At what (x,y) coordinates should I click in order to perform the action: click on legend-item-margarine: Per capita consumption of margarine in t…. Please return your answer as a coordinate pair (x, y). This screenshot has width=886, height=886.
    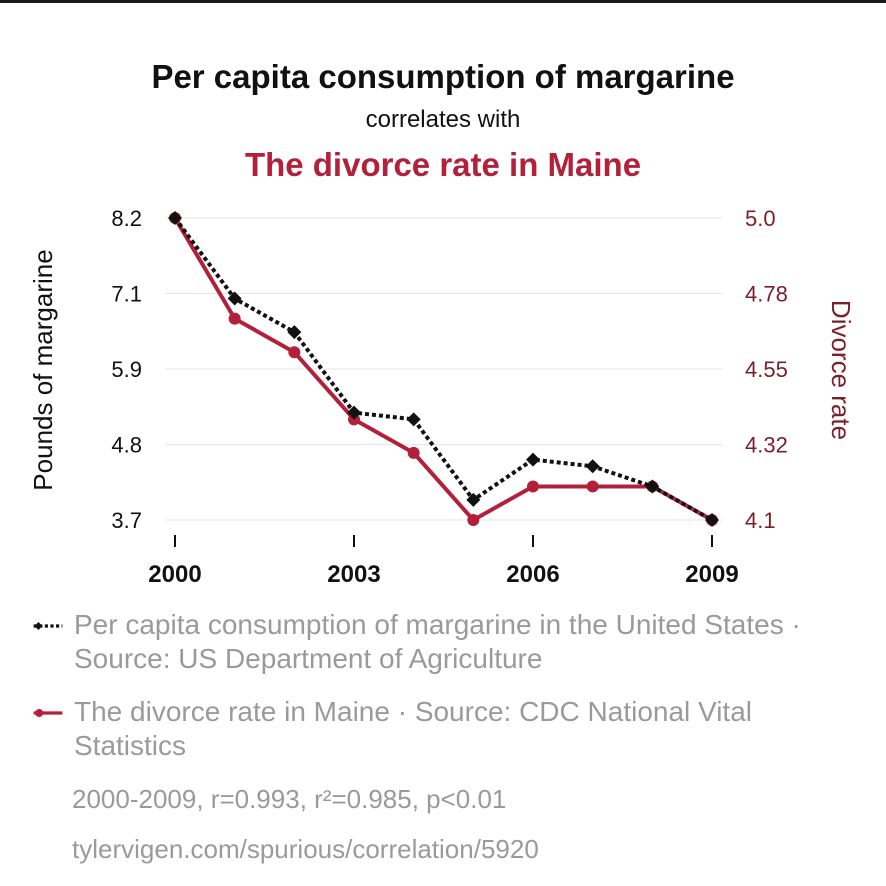
    Looking at the image, I should click on (430, 642).